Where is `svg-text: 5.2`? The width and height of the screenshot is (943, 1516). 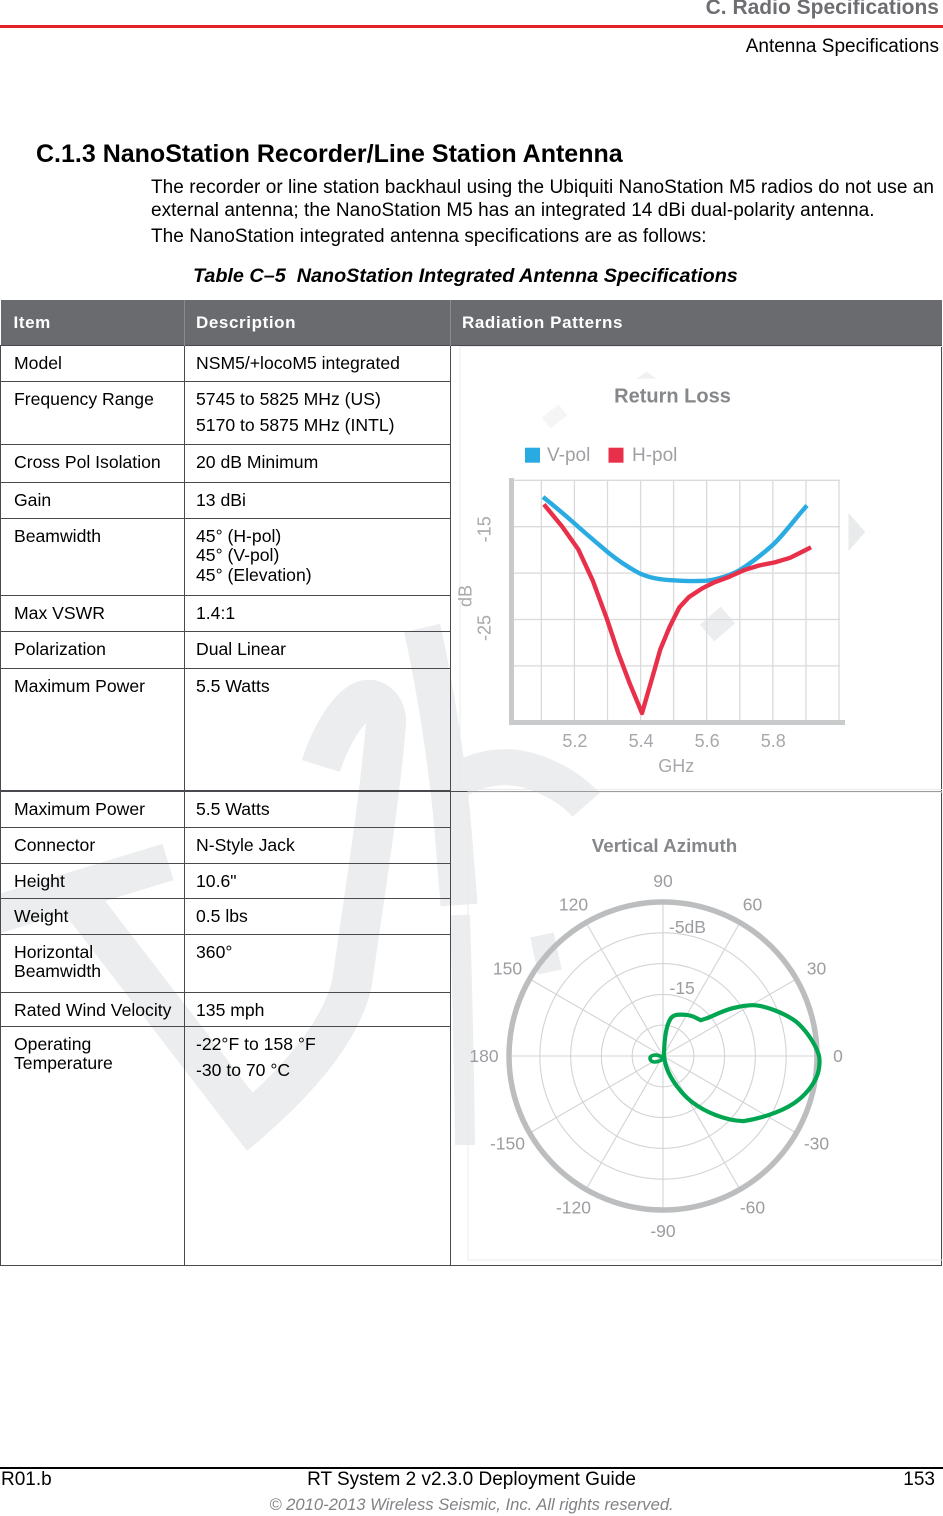 svg-text: 5.2 is located at coordinates (574, 741).